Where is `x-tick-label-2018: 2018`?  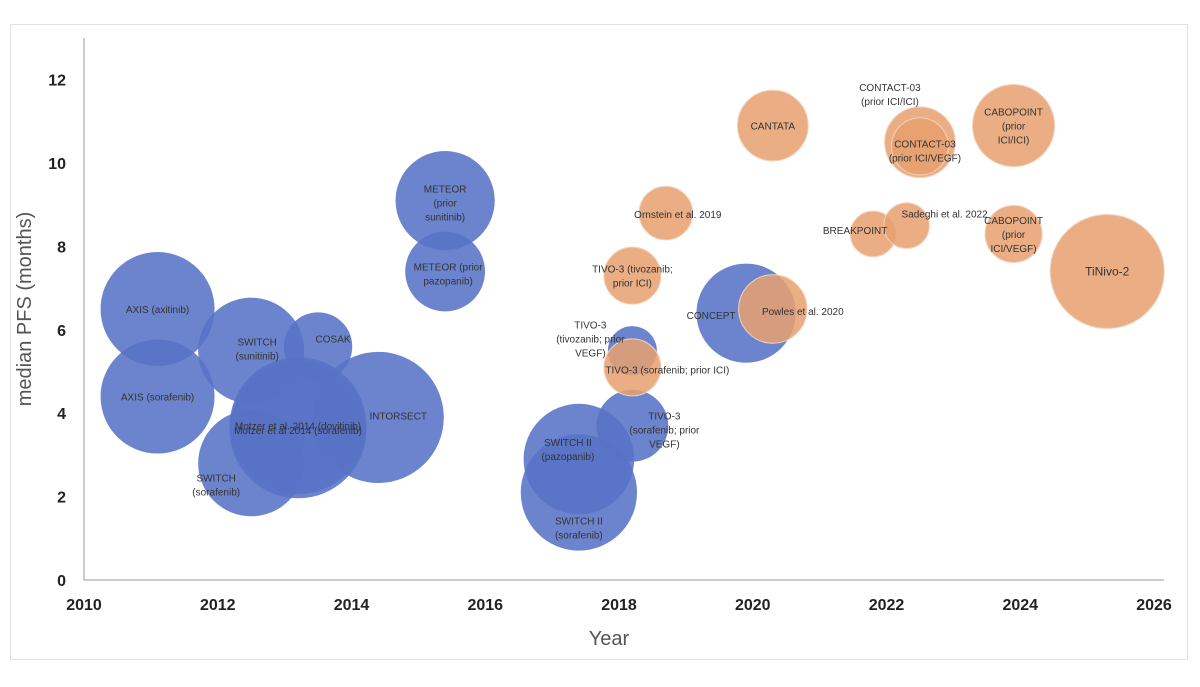 x-tick-label-2018: 2018 is located at coordinates (619, 605).